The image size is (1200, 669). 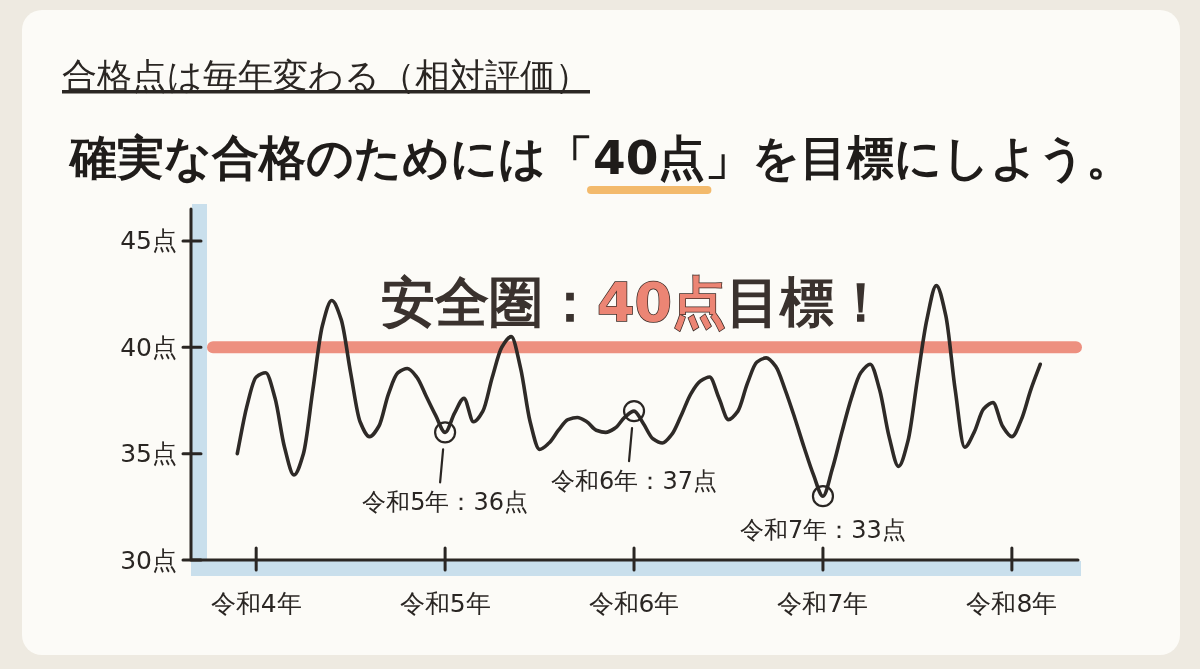 I want to click on x-tick-label: 令和4年, so click(x=256, y=603).